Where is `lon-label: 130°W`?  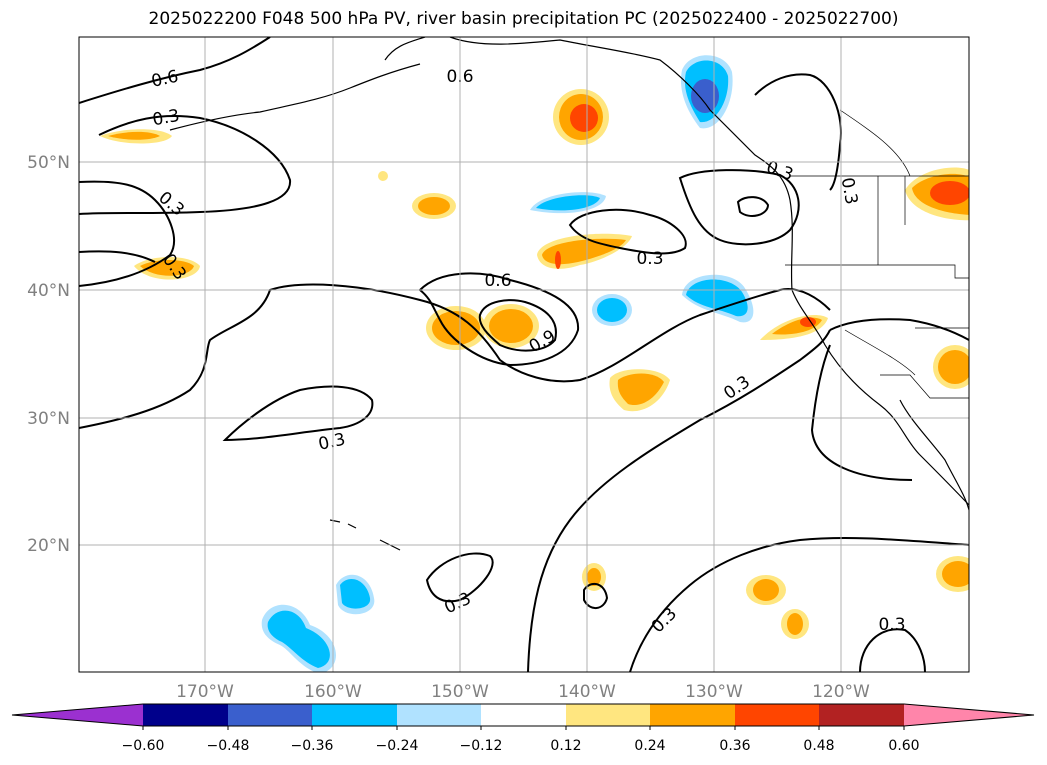 lon-label: 130°W is located at coordinates (714, 692).